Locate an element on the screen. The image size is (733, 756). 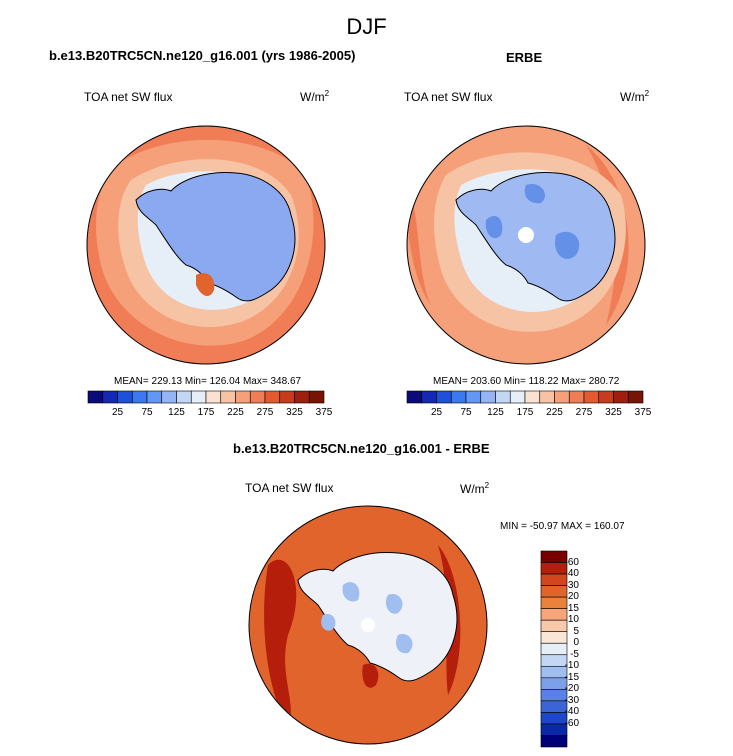
colorbar-tick-label: 0 is located at coordinates (576, 643).